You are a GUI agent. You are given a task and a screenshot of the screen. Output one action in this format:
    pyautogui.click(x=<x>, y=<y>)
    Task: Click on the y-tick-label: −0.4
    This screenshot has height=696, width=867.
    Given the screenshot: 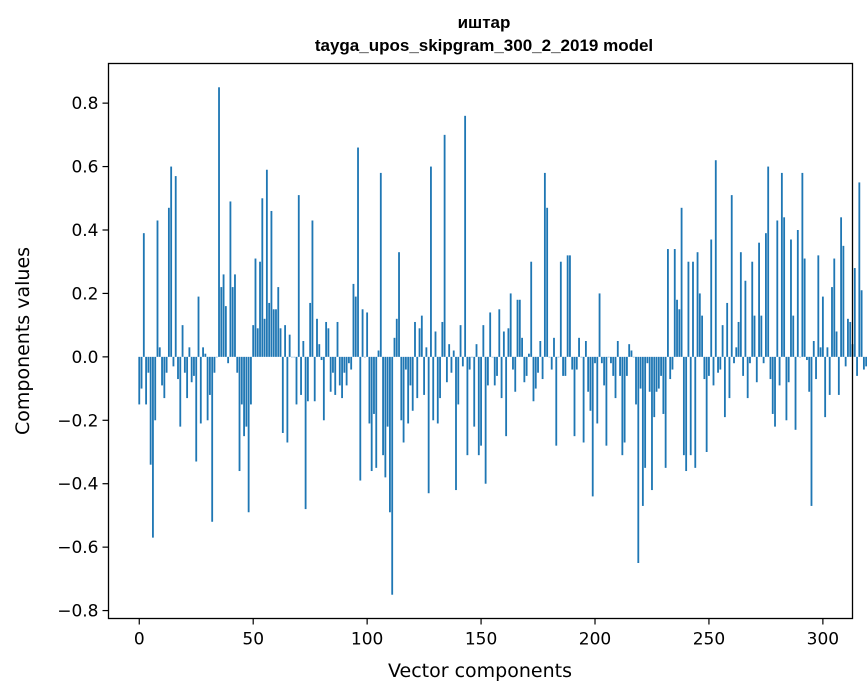 What is the action you would take?
    pyautogui.click(x=77, y=485)
    